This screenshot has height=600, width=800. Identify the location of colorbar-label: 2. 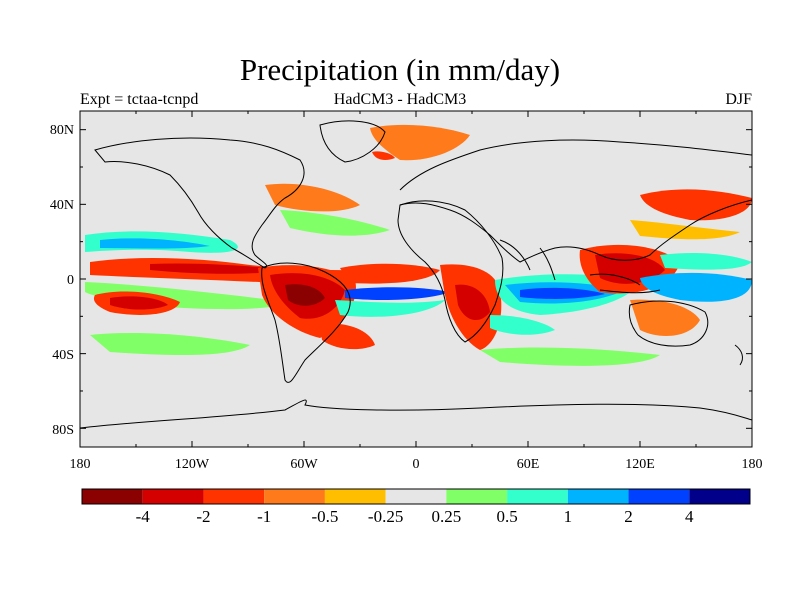
(628, 516).